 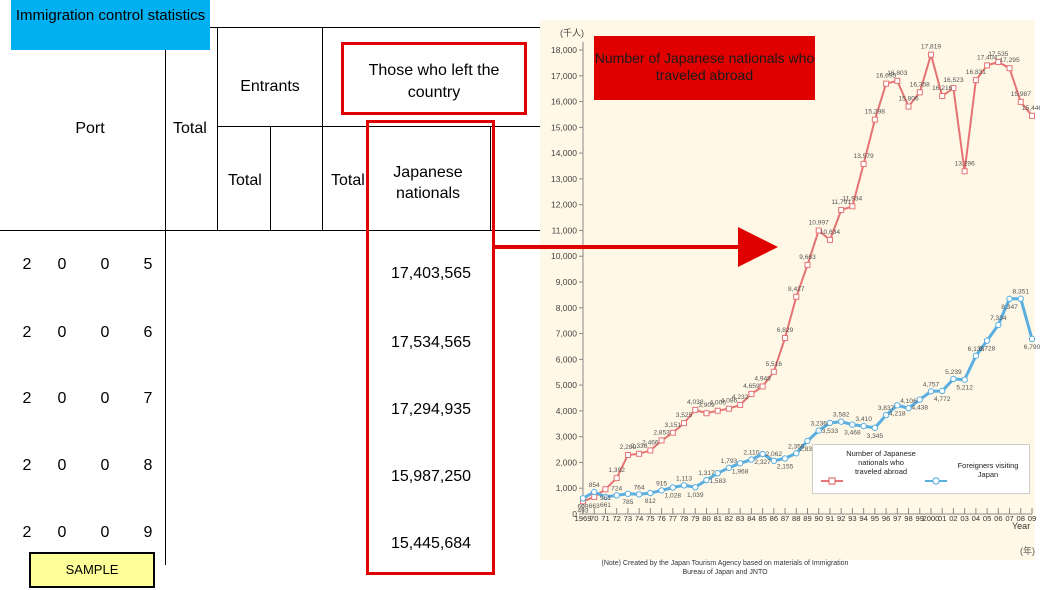 I want to click on data-label-foreigners: 4,757, so click(x=931, y=384).